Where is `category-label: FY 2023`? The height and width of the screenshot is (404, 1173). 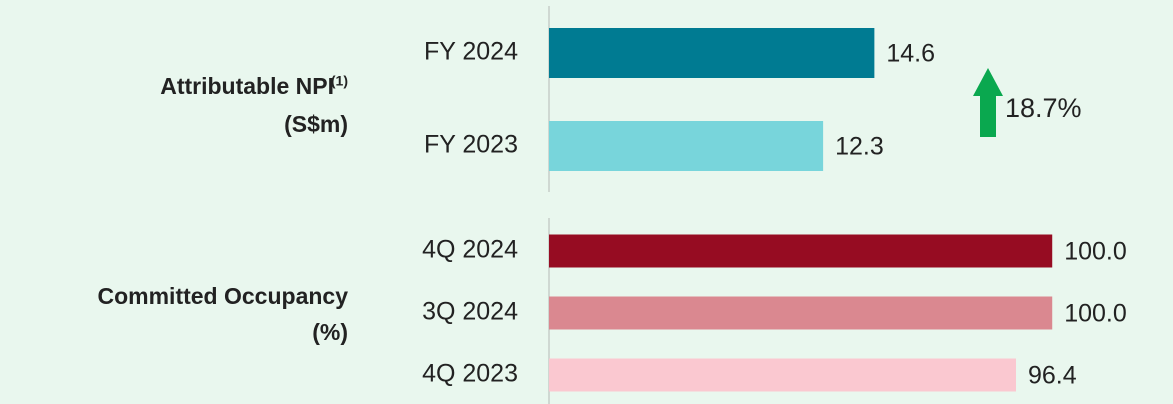 category-label: FY 2023 is located at coordinates (471, 145).